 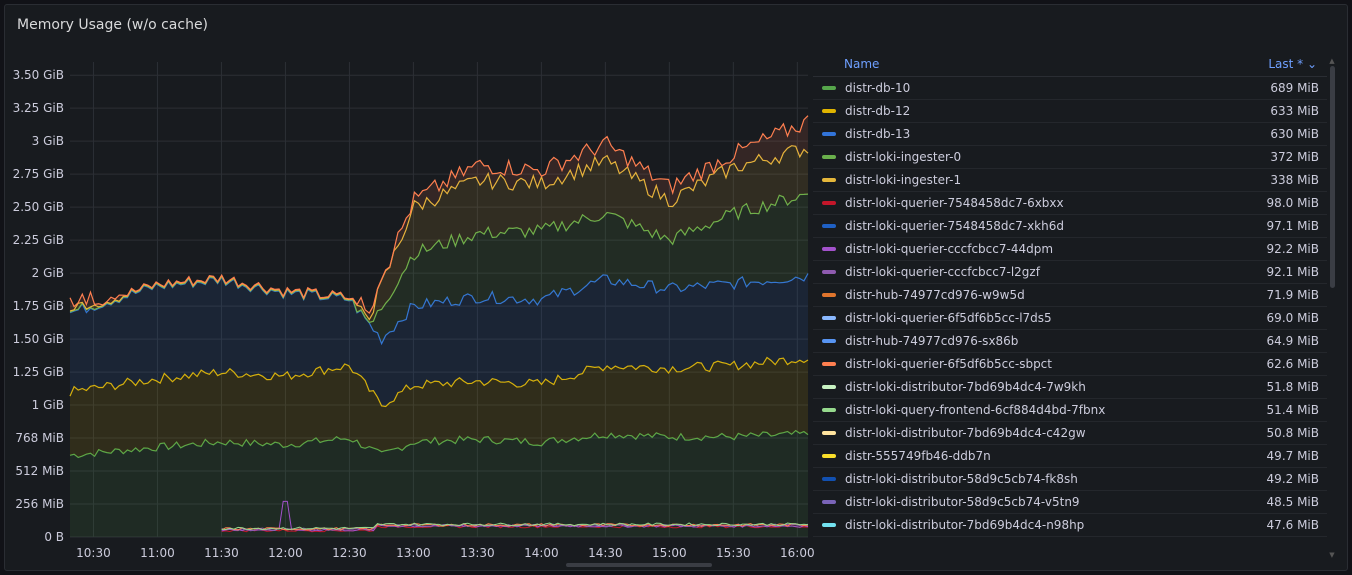 What do you see at coordinates (954, 203) in the screenshot?
I see `legend-series-name: distr-loki-querier-7548458dc7-6xbxx` at bounding box center [954, 203].